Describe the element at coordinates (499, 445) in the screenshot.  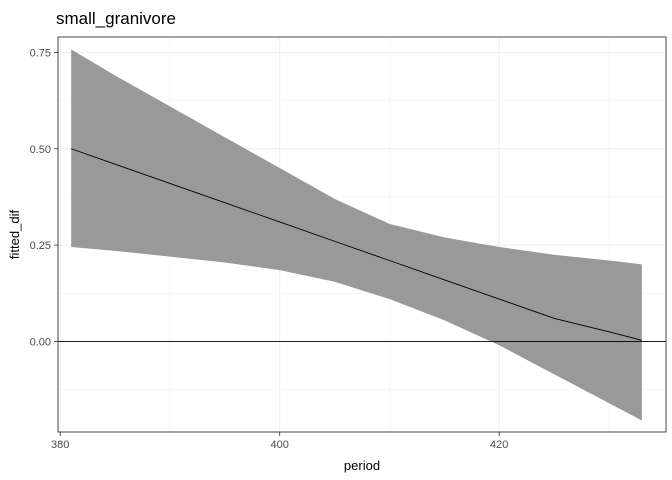
I see `x-tick-label: 420` at that location.